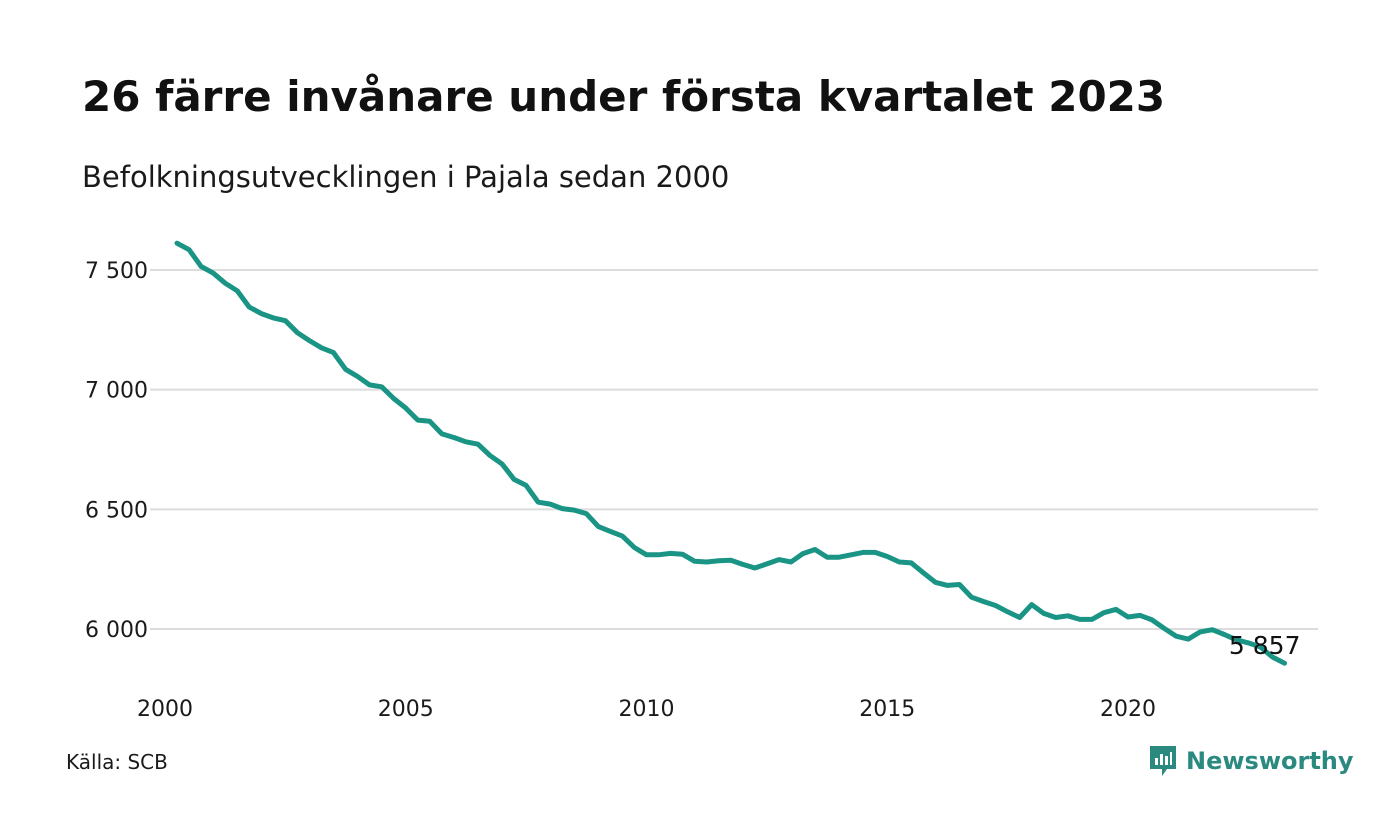 This screenshot has width=1400, height=840. I want to click on x-tick-label: 2010, so click(647, 709).